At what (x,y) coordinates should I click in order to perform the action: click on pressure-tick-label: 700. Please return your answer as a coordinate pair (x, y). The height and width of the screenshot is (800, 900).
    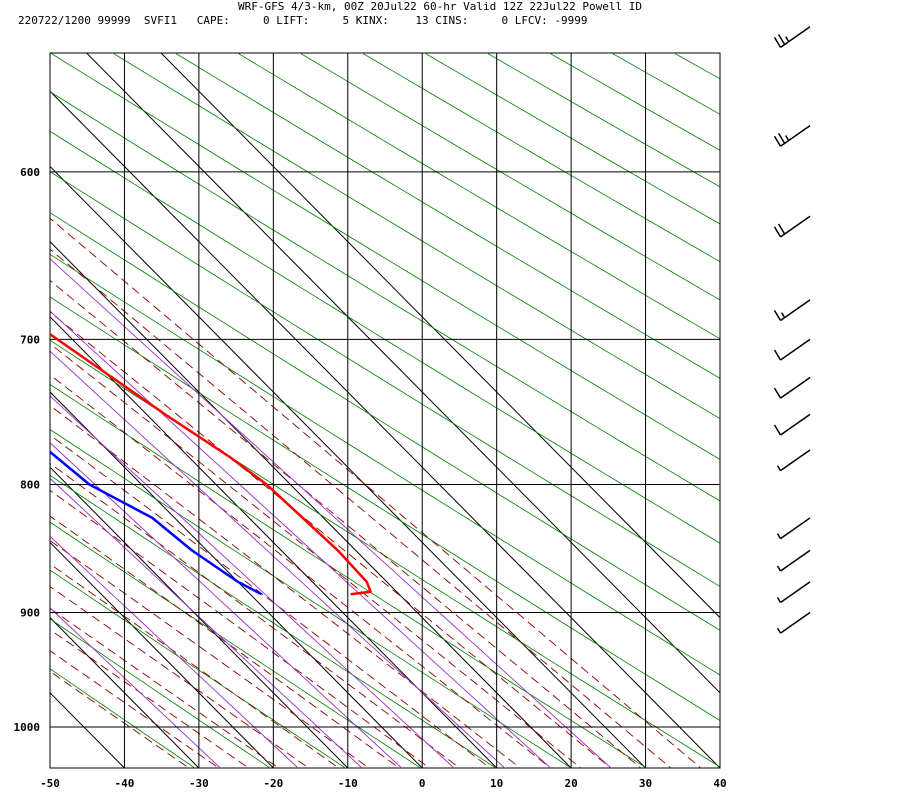
    Looking at the image, I should click on (30, 339).